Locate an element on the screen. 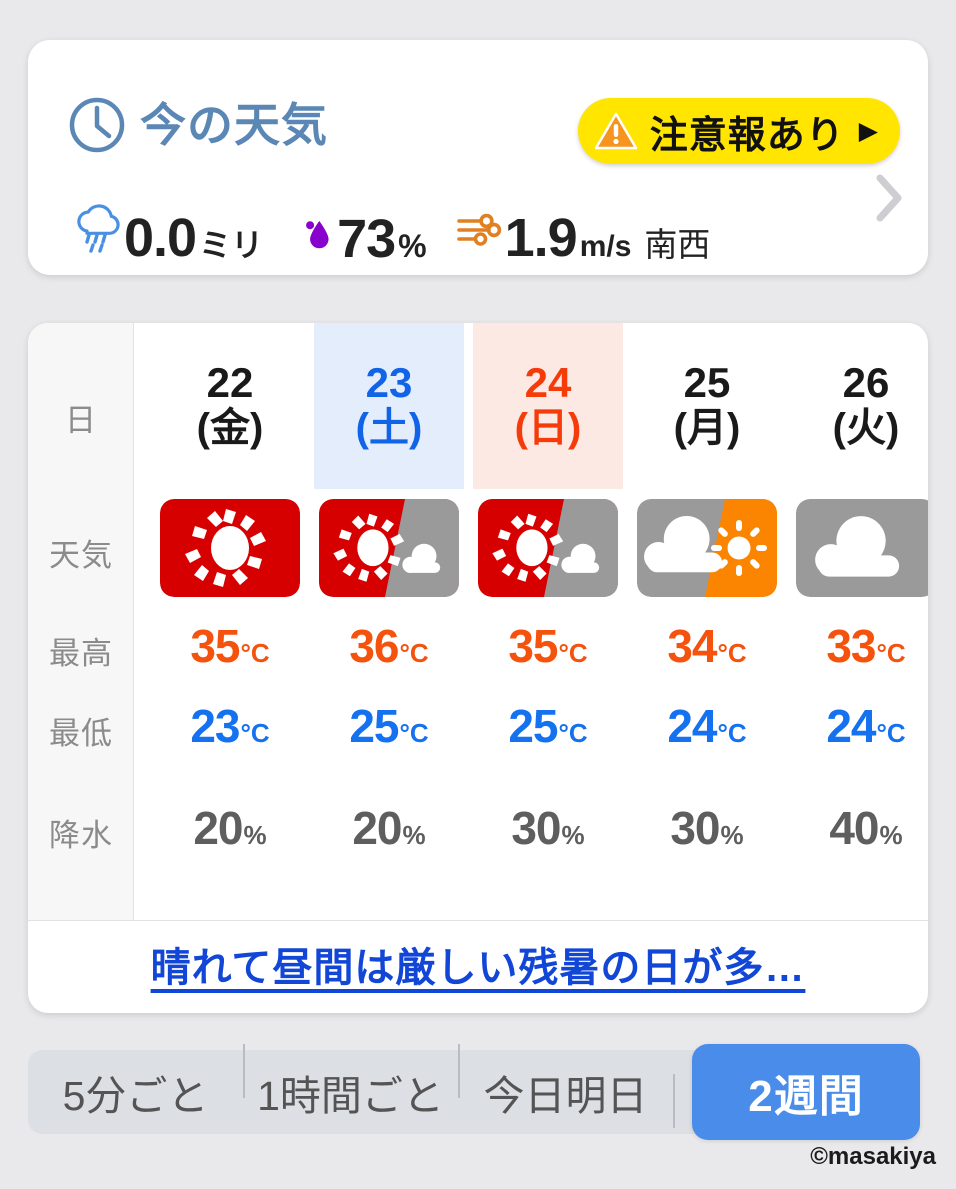 The height and width of the screenshot is (1189, 956). current-metrics: 0.0 ミリ 73 % is located at coordinates (391, 235).